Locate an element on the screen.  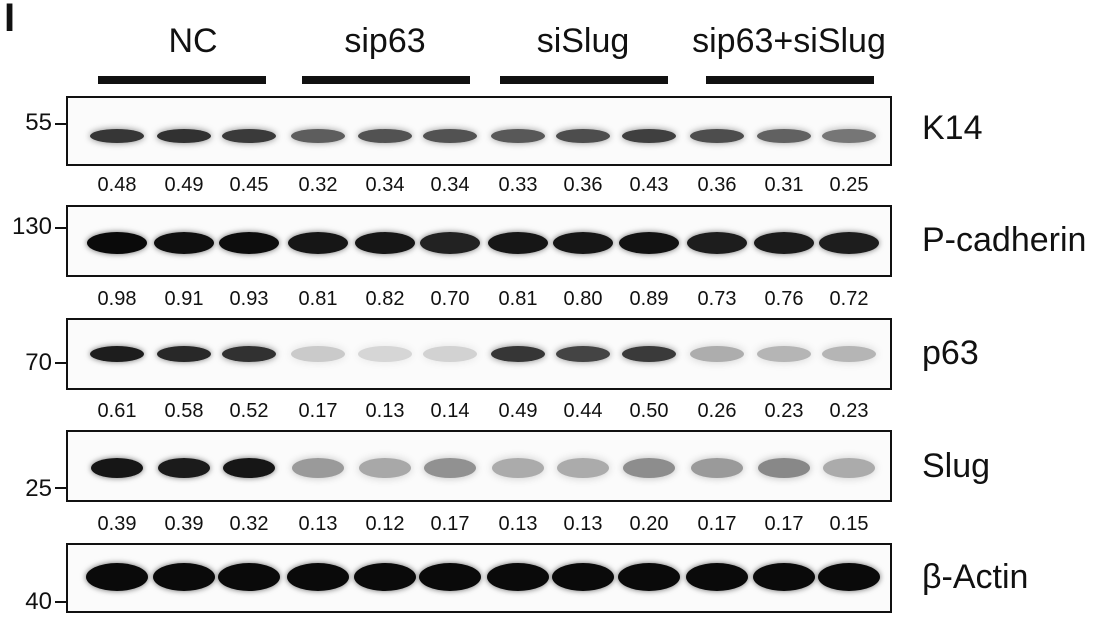
marker-label-beta-actin: 40 is located at coordinates (38, 601).